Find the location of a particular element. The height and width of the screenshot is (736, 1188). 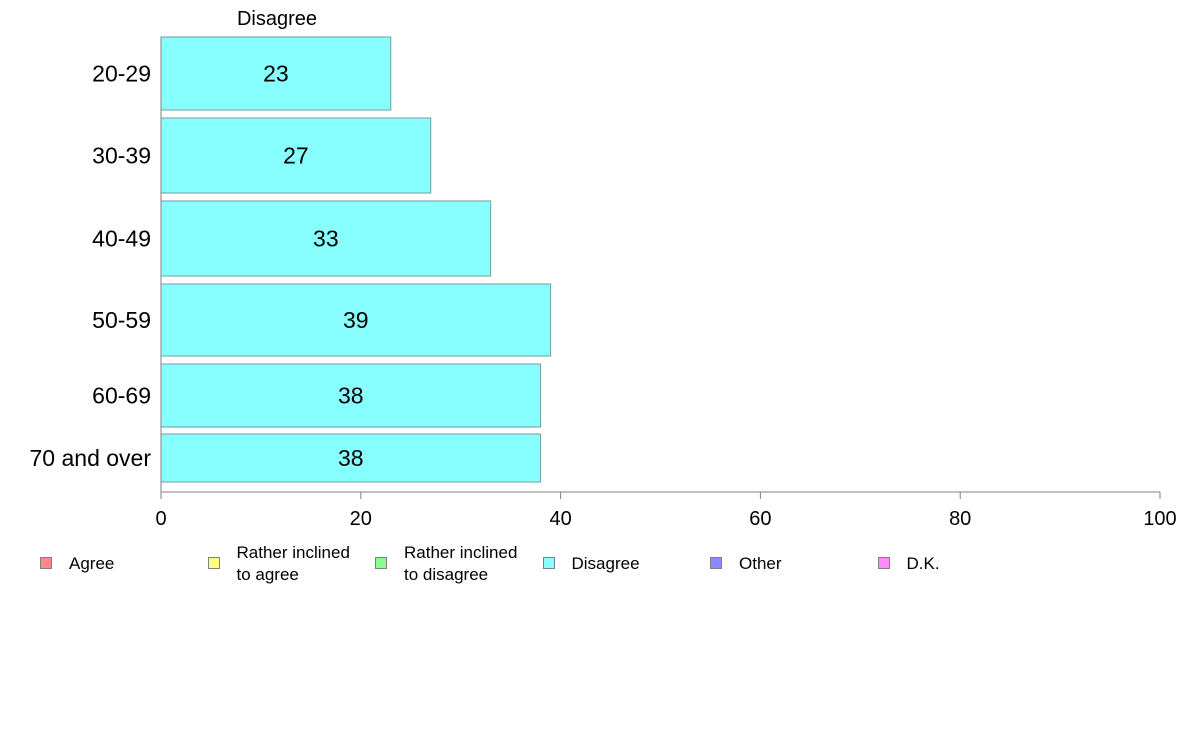

bar-value-label: 33 is located at coordinates (326, 239).